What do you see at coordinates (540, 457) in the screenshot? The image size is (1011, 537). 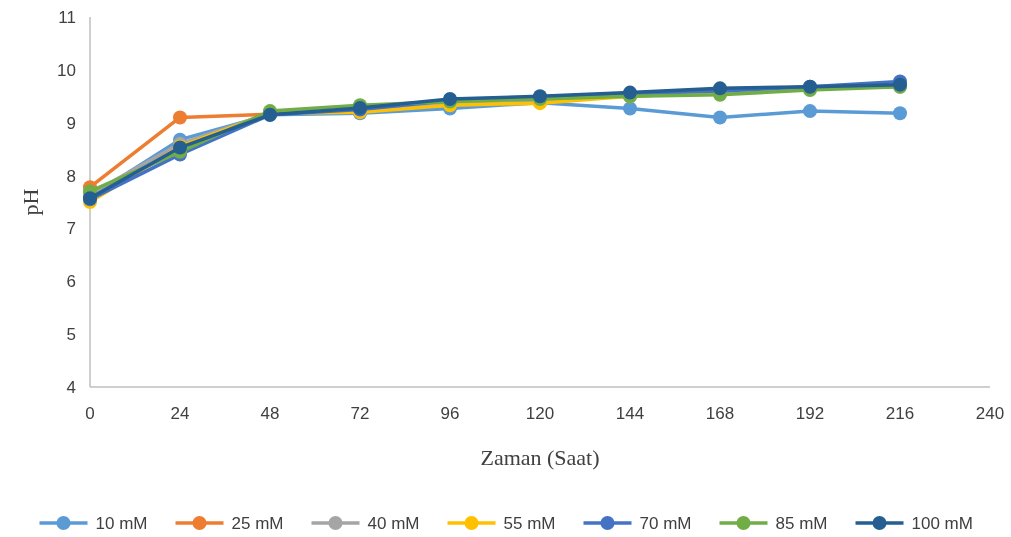 I see `x-axis-title: Zaman (Saat)` at bounding box center [540, 457].